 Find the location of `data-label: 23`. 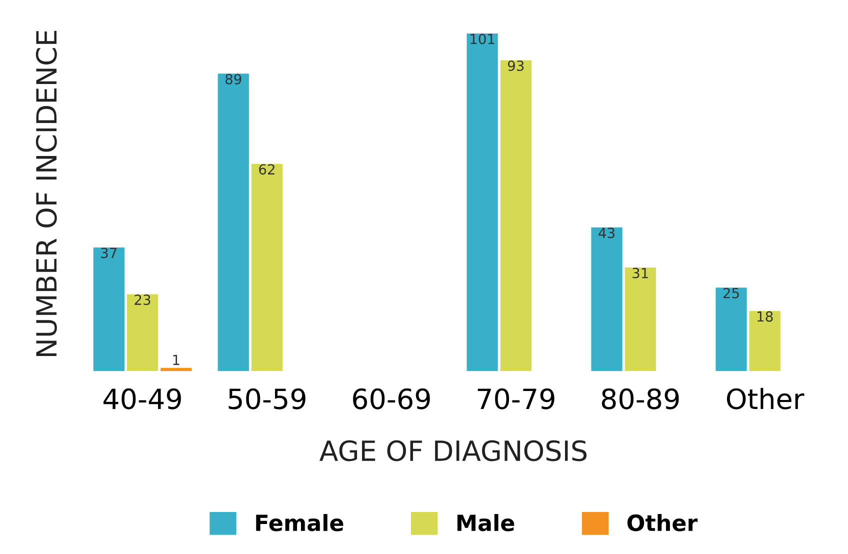

data-label: 23 is located at coordinates (142, 300).